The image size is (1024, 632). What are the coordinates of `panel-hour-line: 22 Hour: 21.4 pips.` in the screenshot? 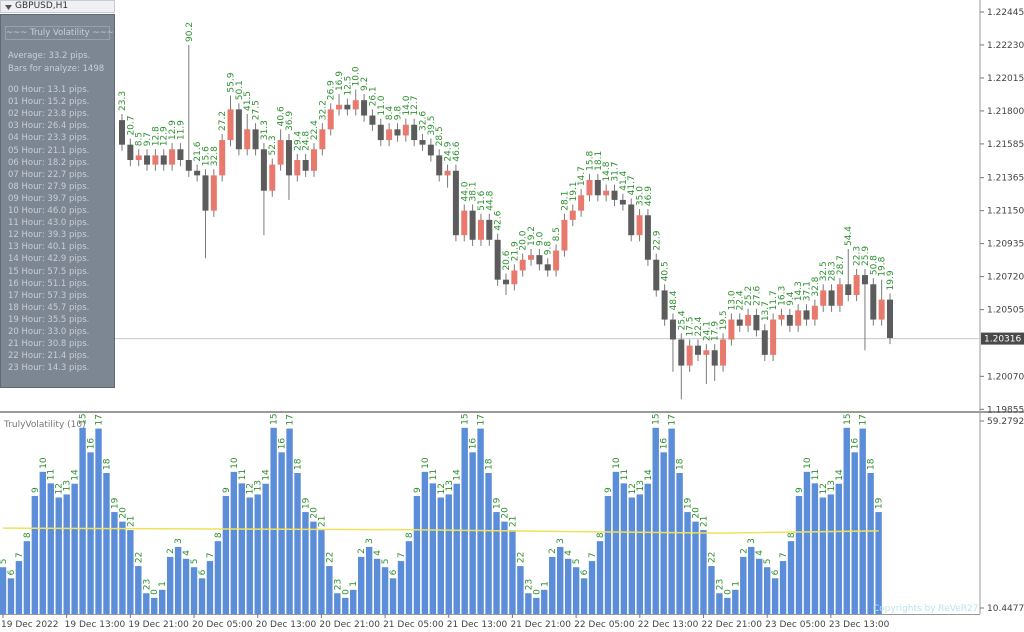 It's located at (49, 356).